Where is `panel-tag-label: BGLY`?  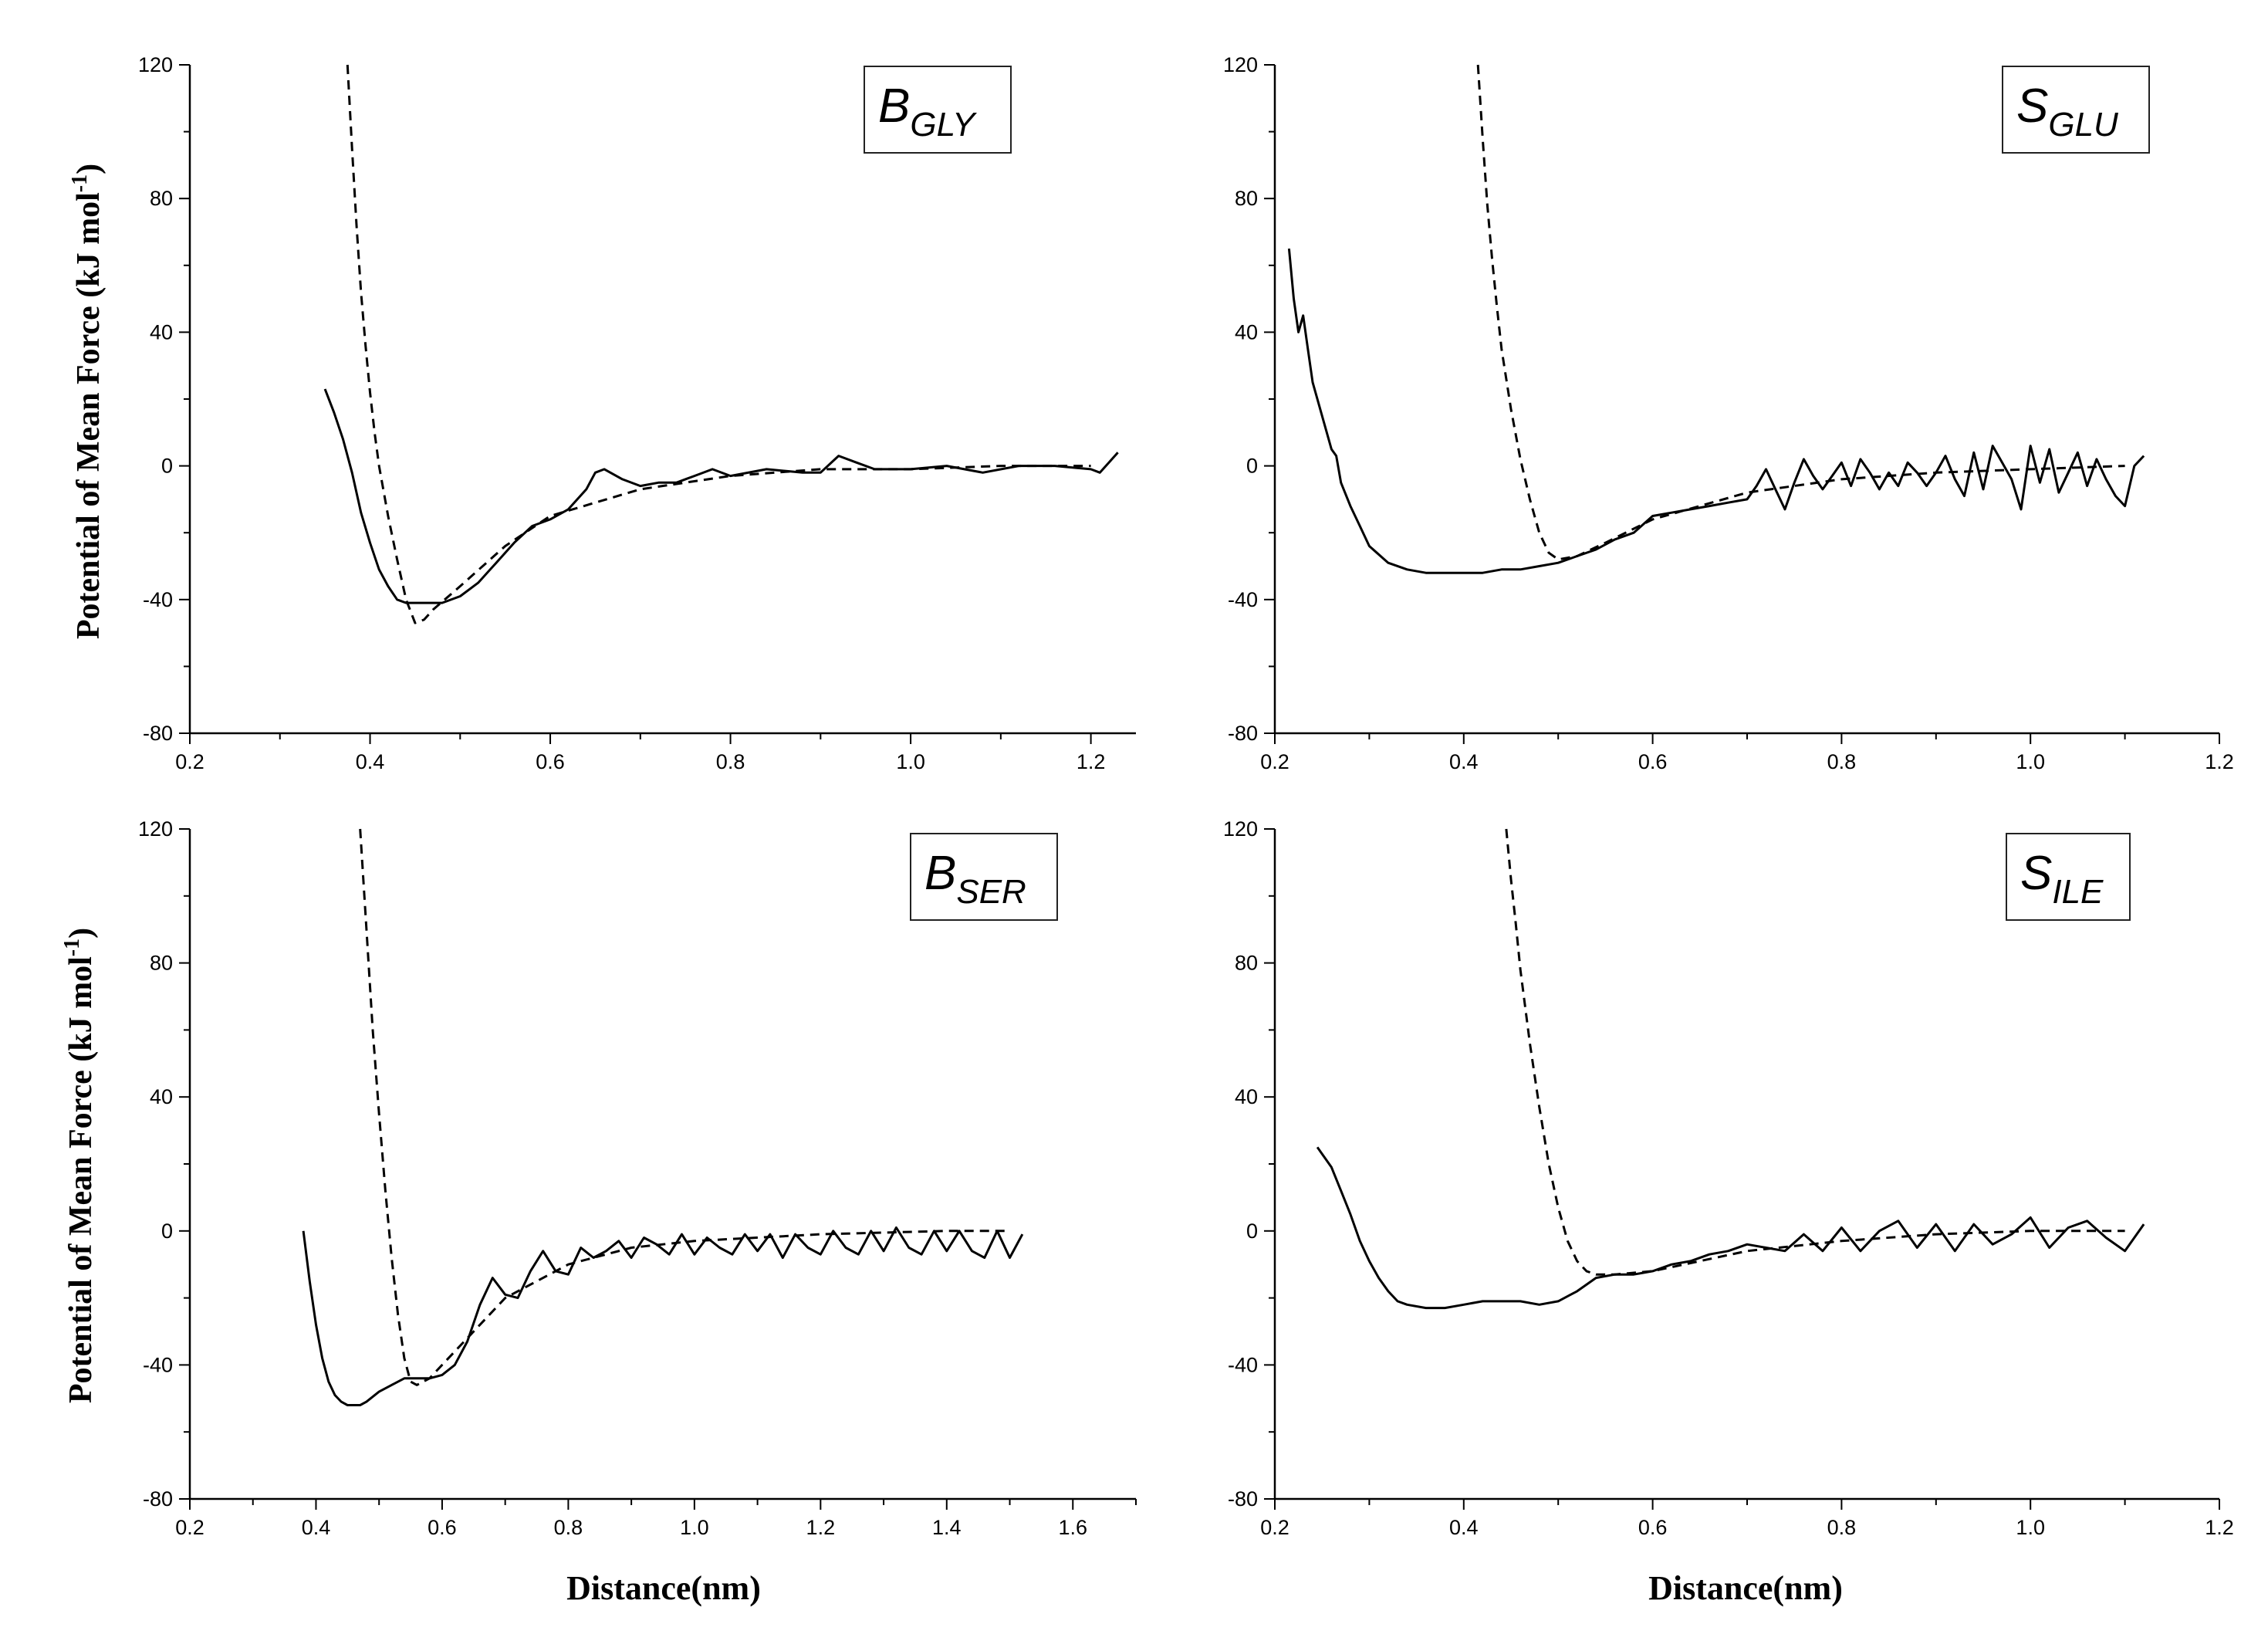
panel-tag-label: BGLY is located at coordinates (928, 112).